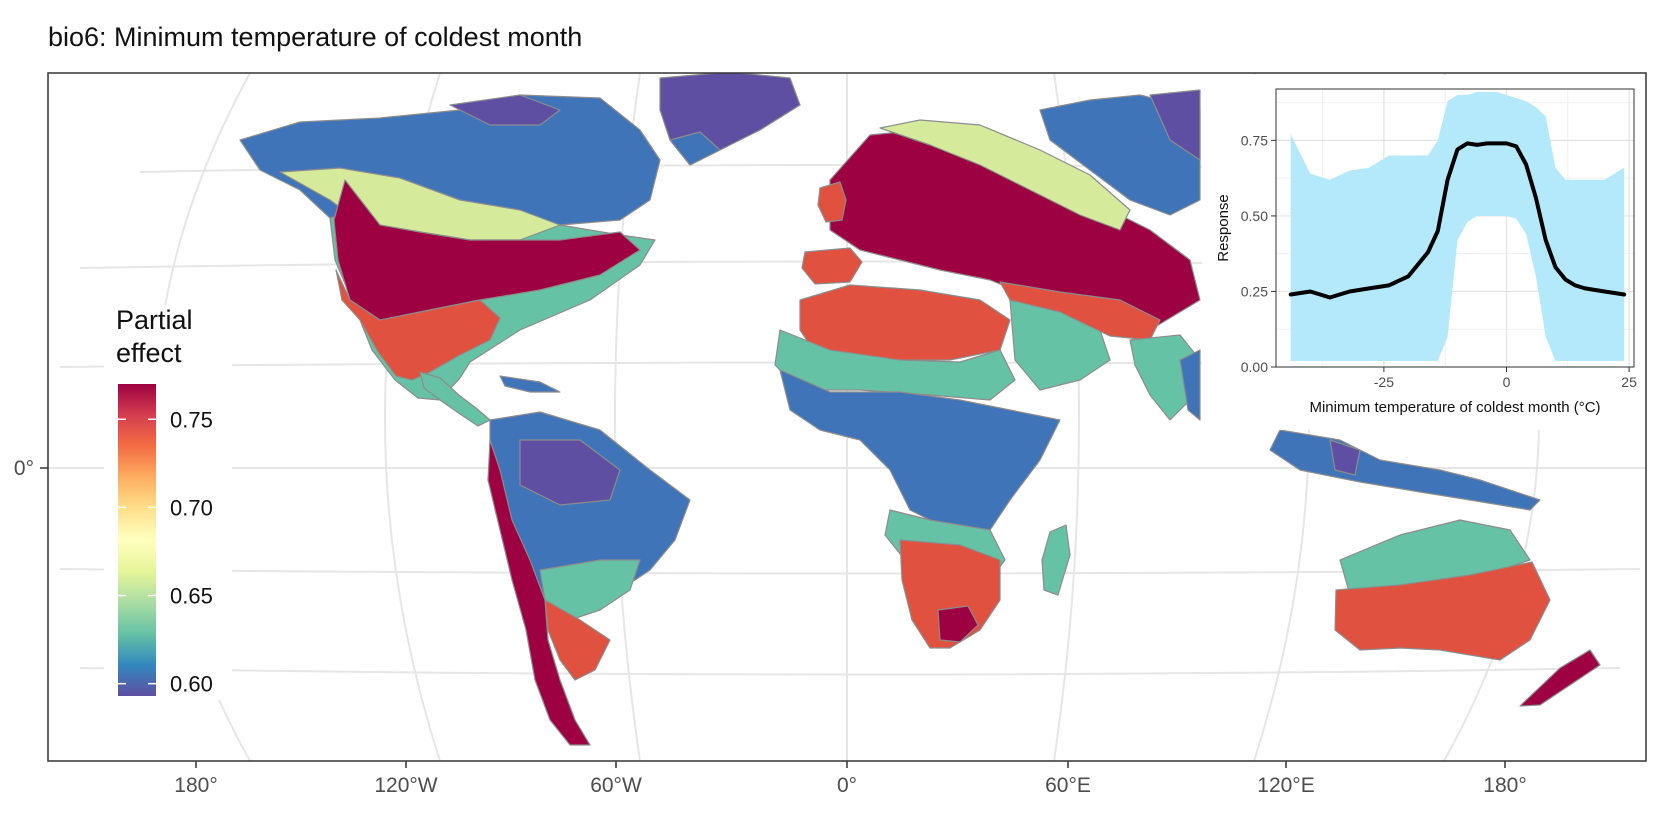  I want to click on lon-label: 120°W, so click(405, 785).